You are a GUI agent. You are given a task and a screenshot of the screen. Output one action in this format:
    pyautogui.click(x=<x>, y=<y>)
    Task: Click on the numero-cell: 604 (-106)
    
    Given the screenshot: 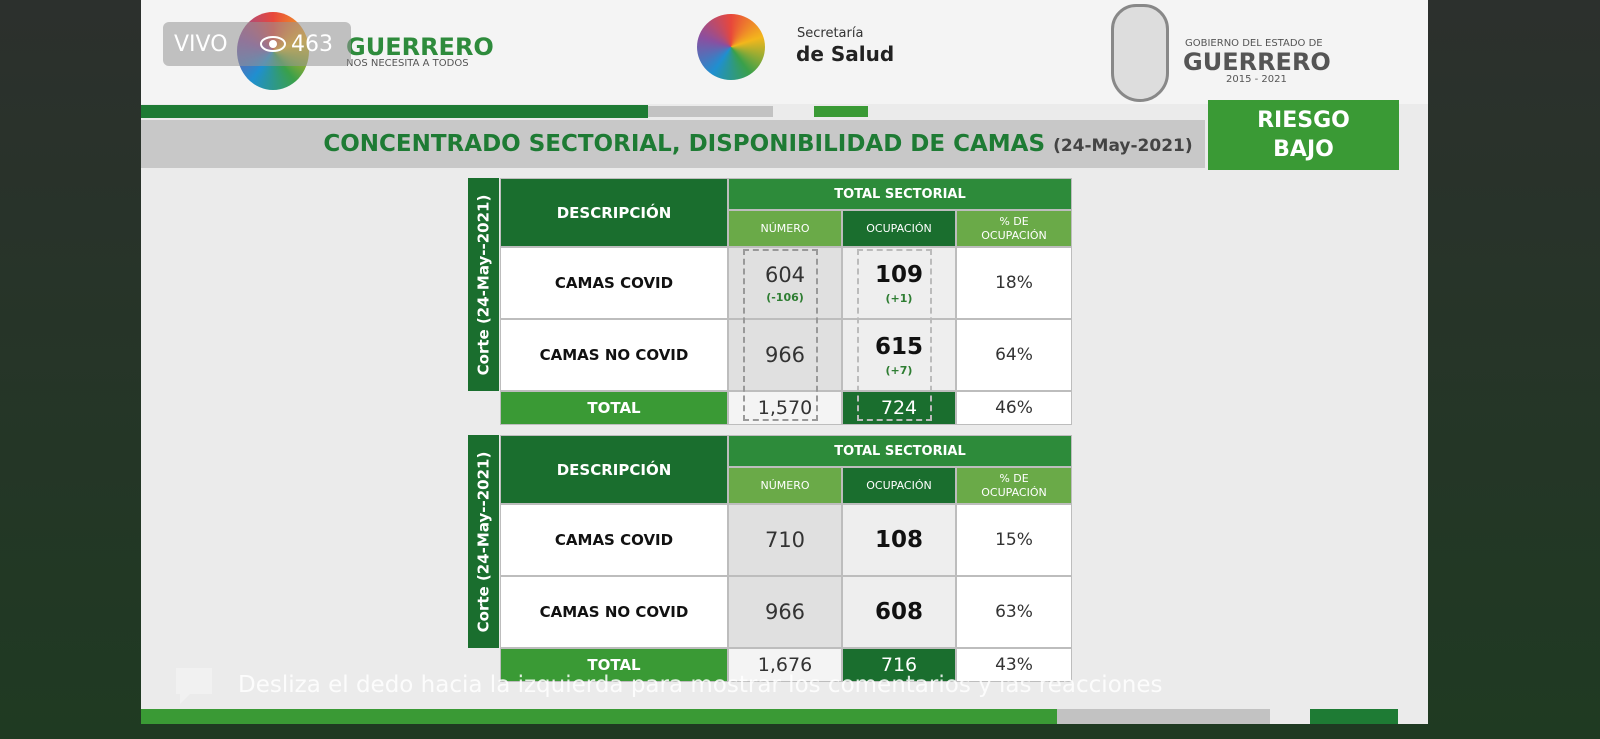 What is the action you would take?
    pyautogui.click(x=785, y=283)
    